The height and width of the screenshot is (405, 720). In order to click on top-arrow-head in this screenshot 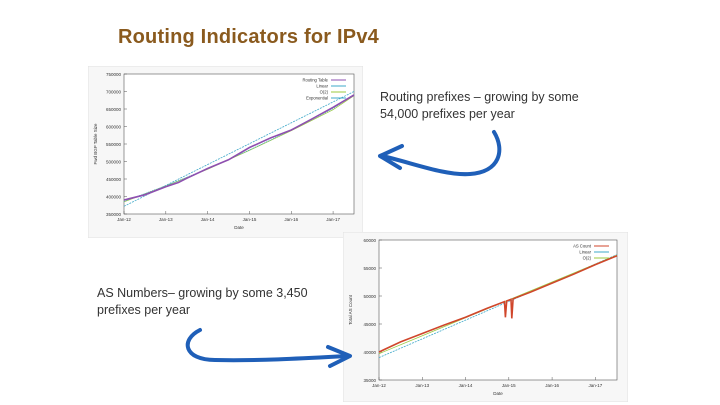, I will do `click(391, 157)`.